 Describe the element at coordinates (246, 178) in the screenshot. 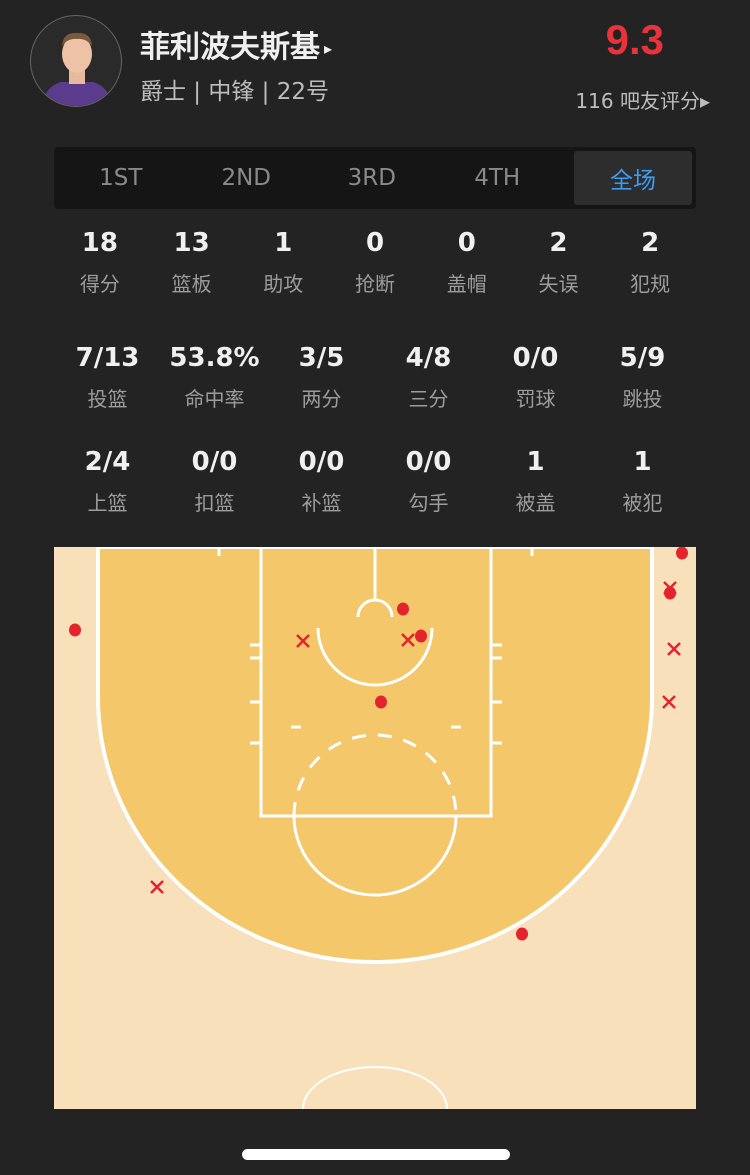

I see `tab-2nd: 2ND` at that location.